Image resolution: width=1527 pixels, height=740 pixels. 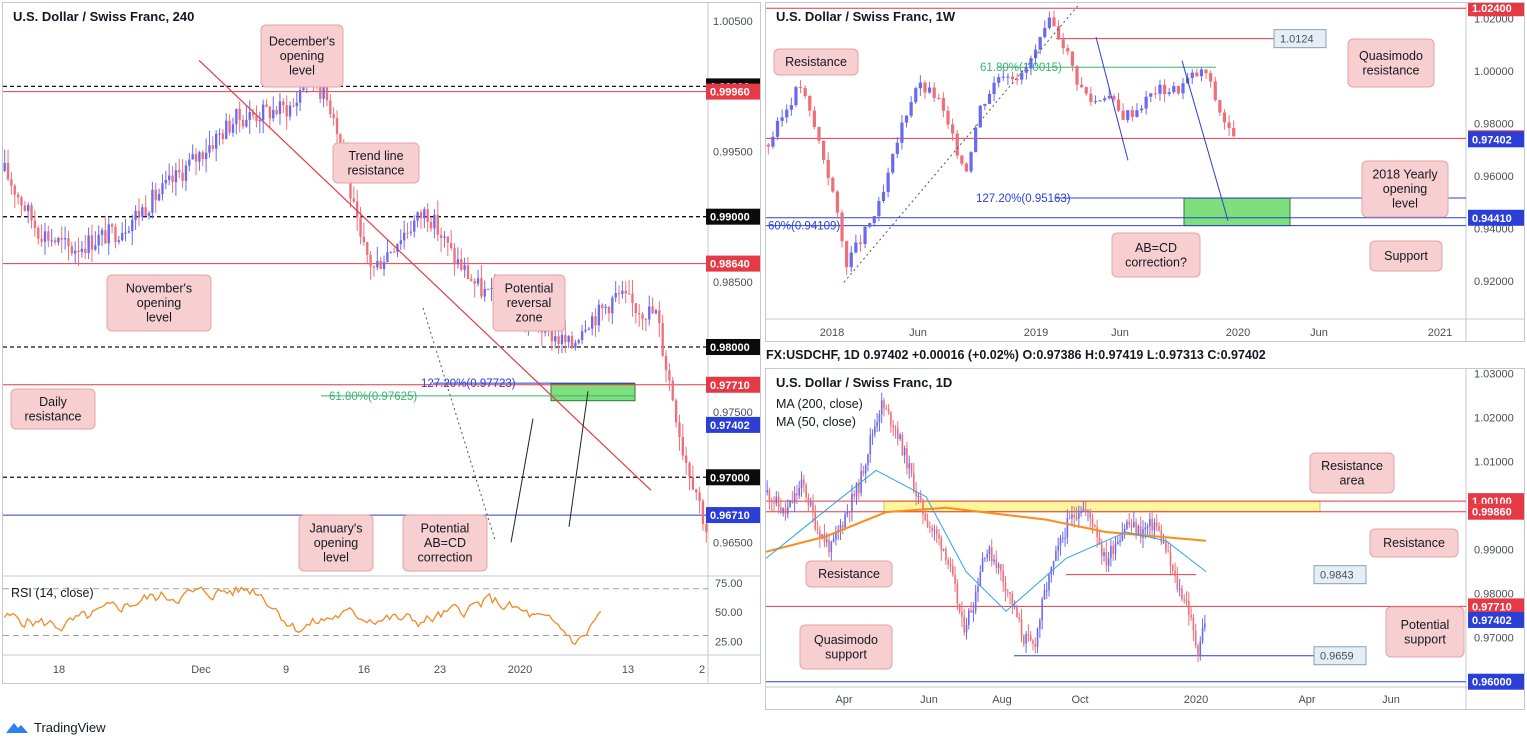 What do you see at coordinates (846, 640) in the screenshot?
I see `d1-annotation-line: Quasimodo` at bounding box center [846, 640].